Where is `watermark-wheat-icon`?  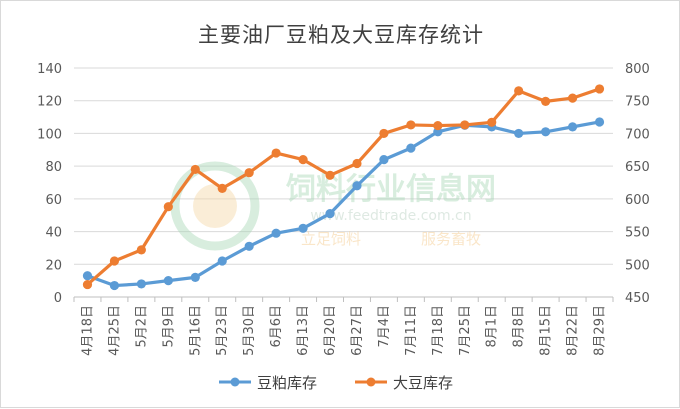
watermark-wheat-icon is located at coordinates (215, 206).